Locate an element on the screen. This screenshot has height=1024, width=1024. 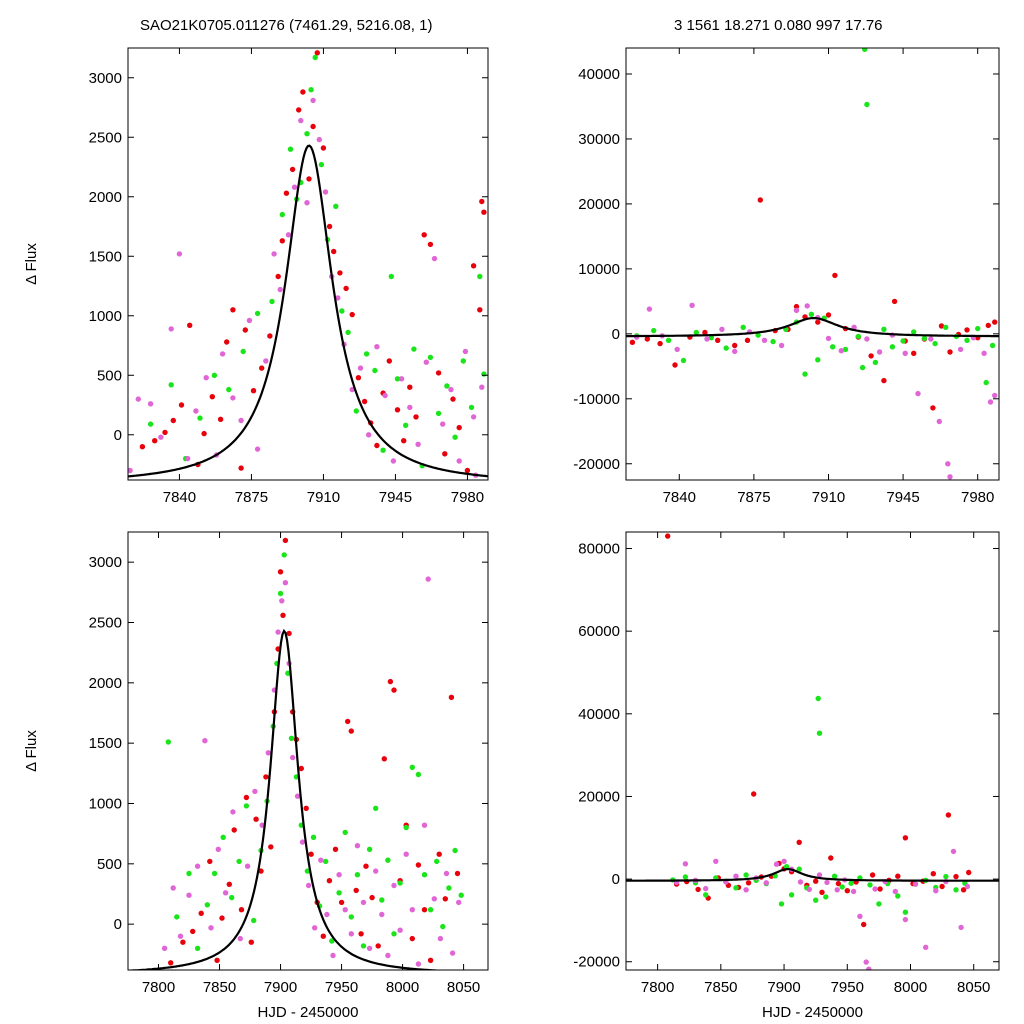
y-axis-label: Δ Flux is located at coordinates (31, 751).